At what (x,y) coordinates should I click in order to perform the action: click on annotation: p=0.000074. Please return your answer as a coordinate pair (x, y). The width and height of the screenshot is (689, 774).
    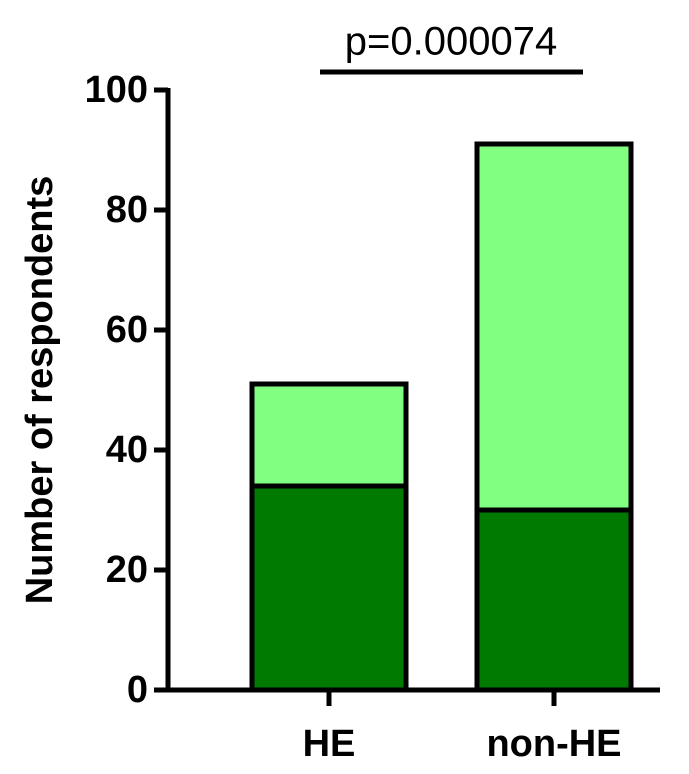
    Looking at the image, I should click on (451, 42).